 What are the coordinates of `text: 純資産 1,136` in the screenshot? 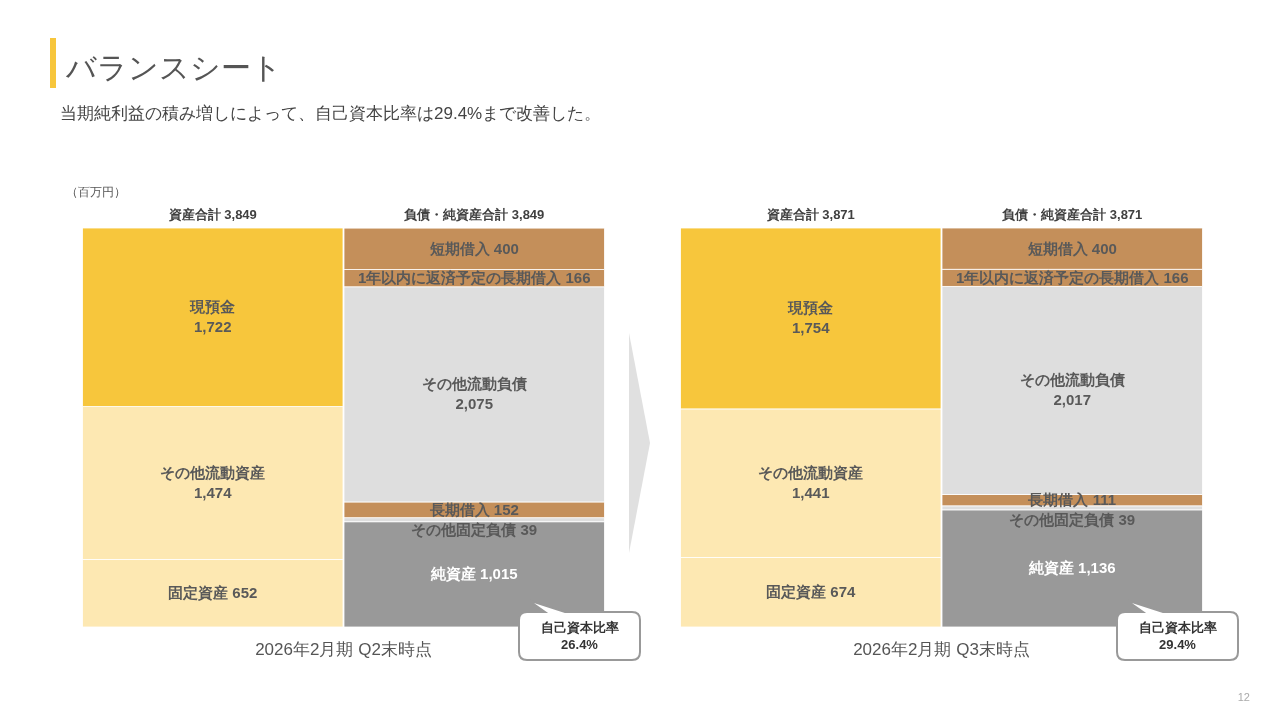 It's located at (1072, 568).